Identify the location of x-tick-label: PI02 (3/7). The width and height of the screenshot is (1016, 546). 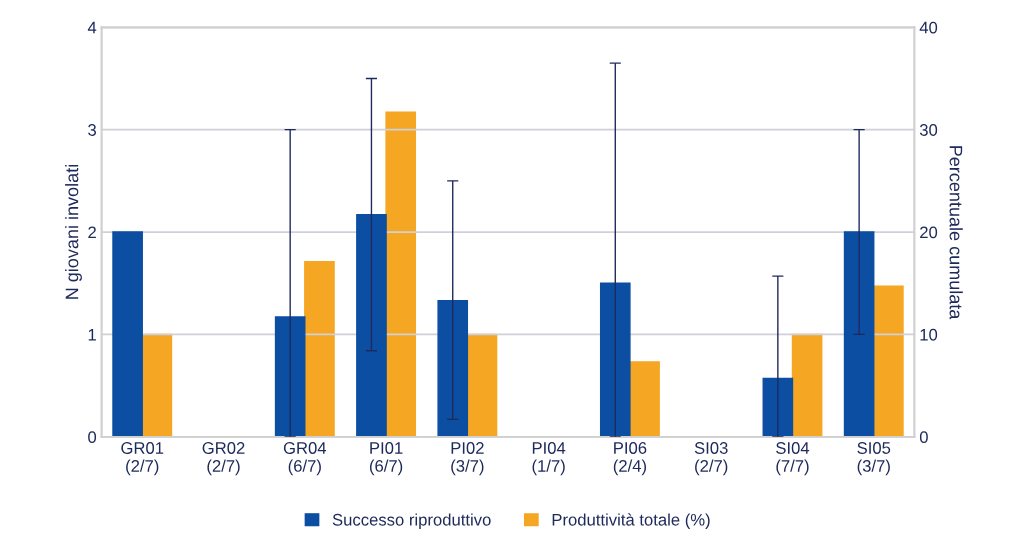
(467, 459).